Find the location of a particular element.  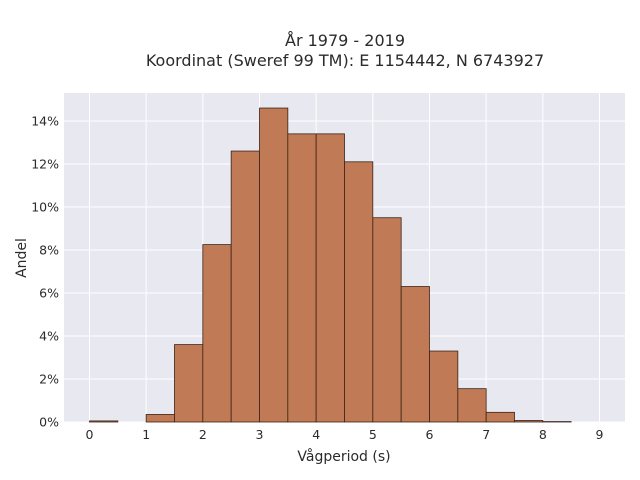

x-tick-label: 4 is located at coordinates (316, 434).